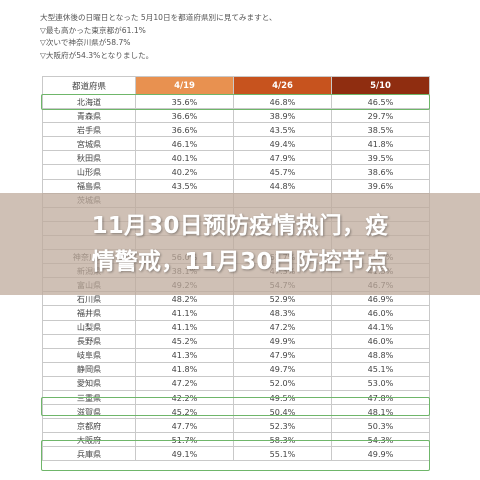 The image size is (480, 480). What do you see at coordinates (184, 172) in the screenshot?
I see `table-cell-value: 40.2%` at bounding box center [184, 172].